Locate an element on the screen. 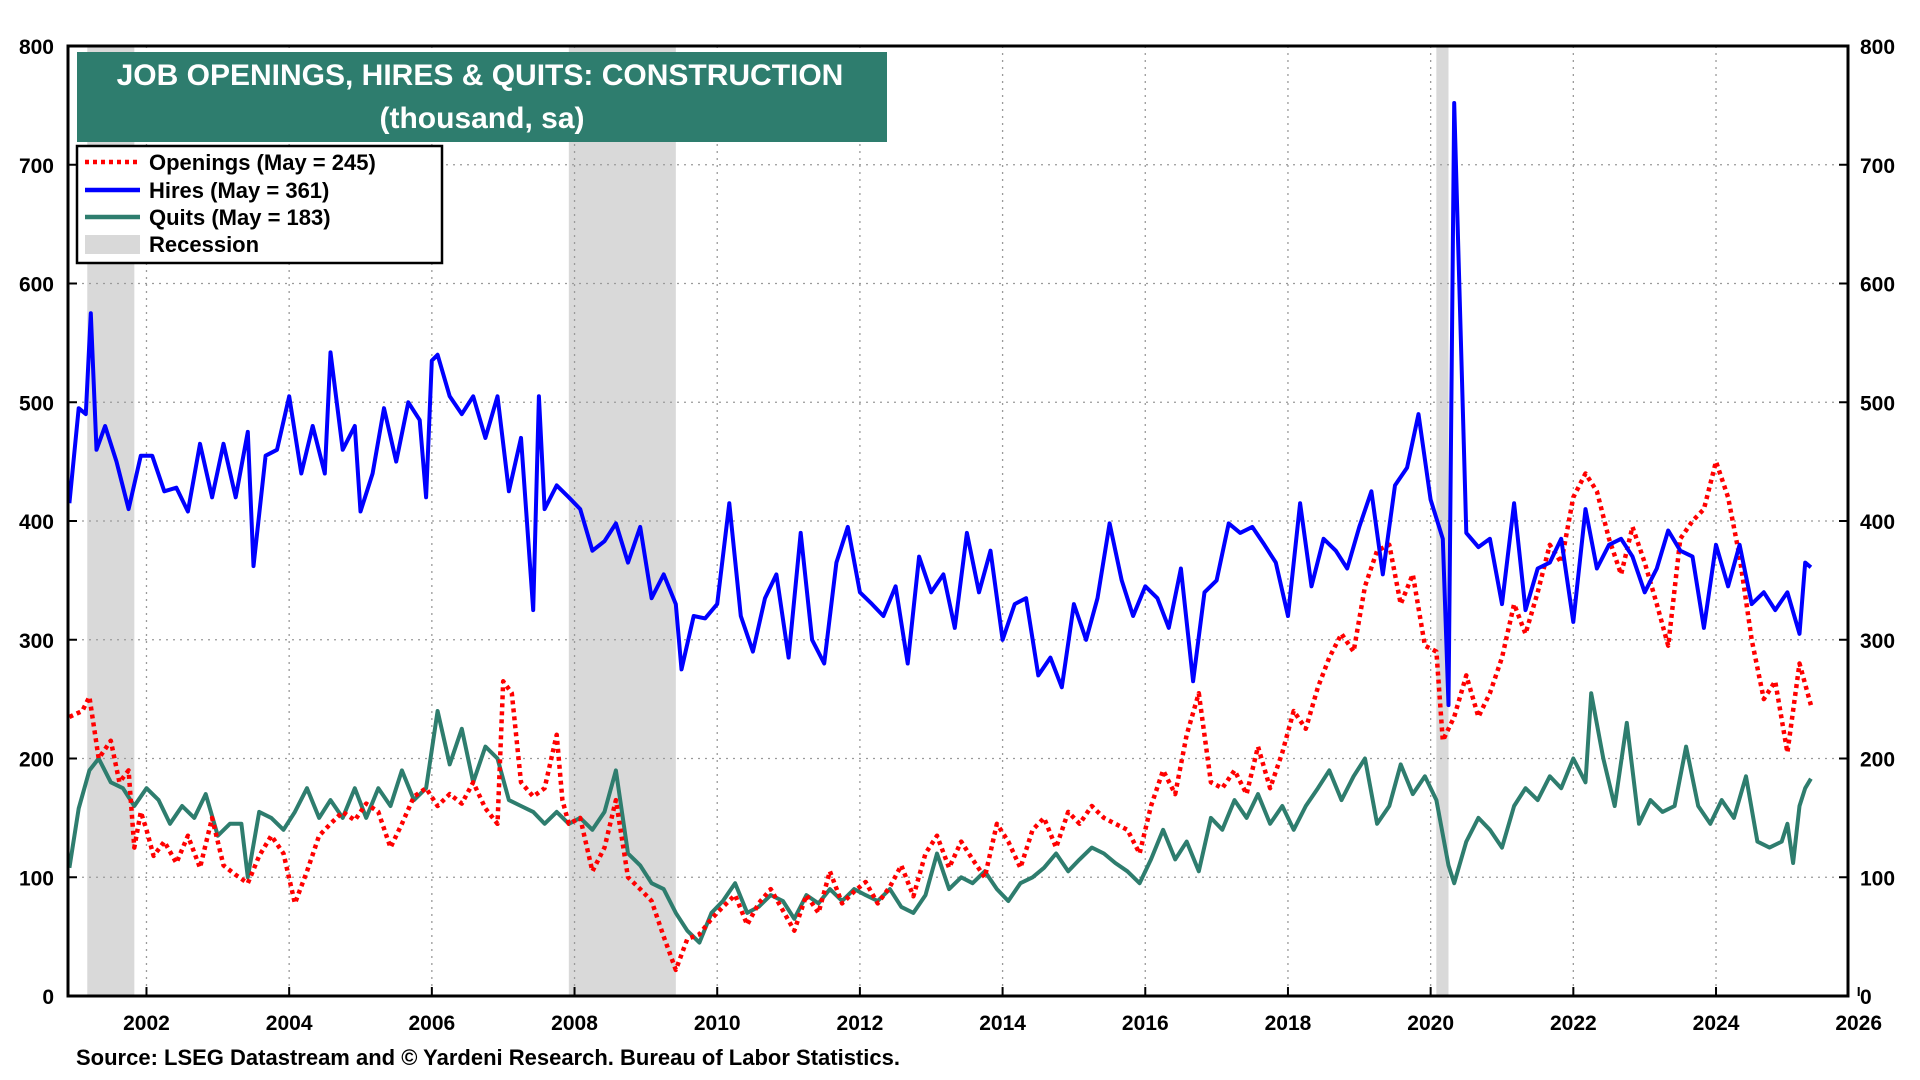 The height and width of the screenshot is (1080, 1920). y-tick-label-left-1: 100 is located at coordinates (36, 878).